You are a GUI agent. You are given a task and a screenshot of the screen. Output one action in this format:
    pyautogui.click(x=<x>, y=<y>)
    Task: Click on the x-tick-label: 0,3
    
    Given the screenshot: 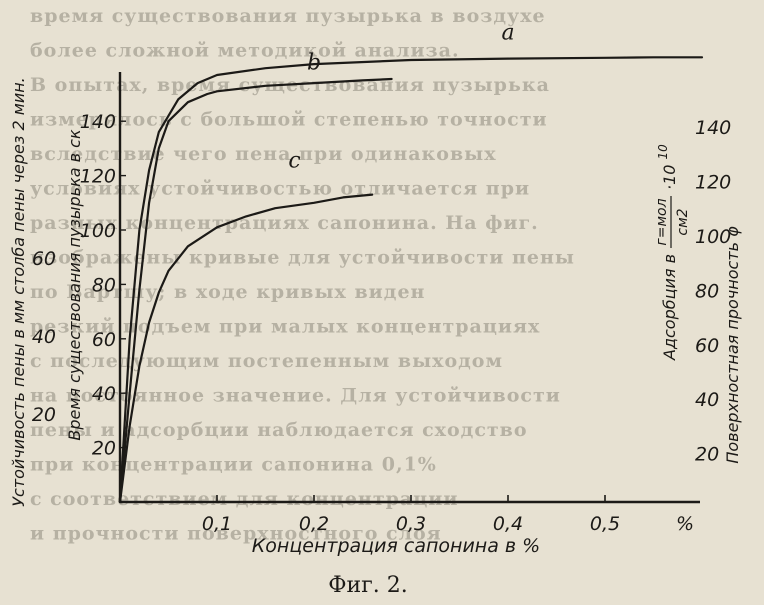 What is the action you would take?
    pyautogui.click(x=411, y=524)
    